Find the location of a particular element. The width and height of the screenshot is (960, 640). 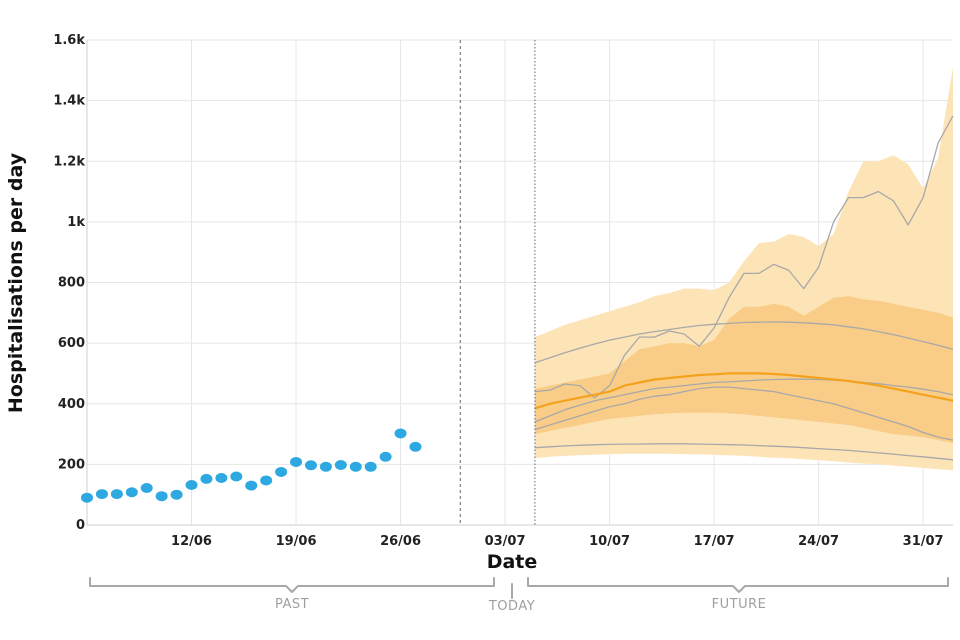

past-brace is located at coordinates (292, 585).